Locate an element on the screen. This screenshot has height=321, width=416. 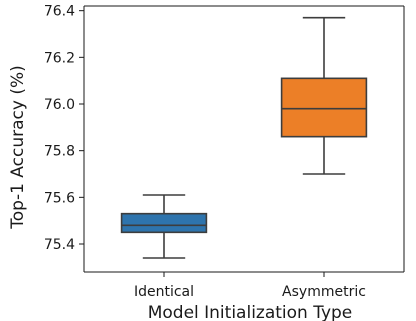
y-tick-label: 76.4 is located at coordinates (59, 12).